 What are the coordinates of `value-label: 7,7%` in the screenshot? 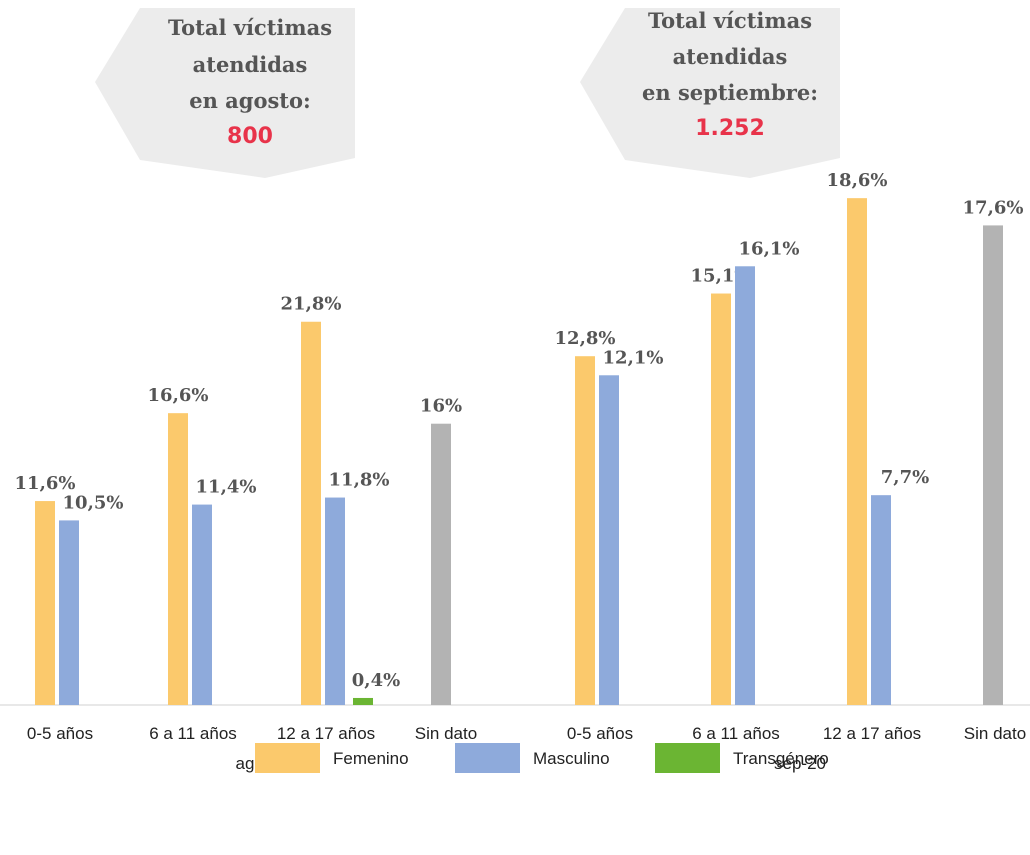 It's located at (905, 477).